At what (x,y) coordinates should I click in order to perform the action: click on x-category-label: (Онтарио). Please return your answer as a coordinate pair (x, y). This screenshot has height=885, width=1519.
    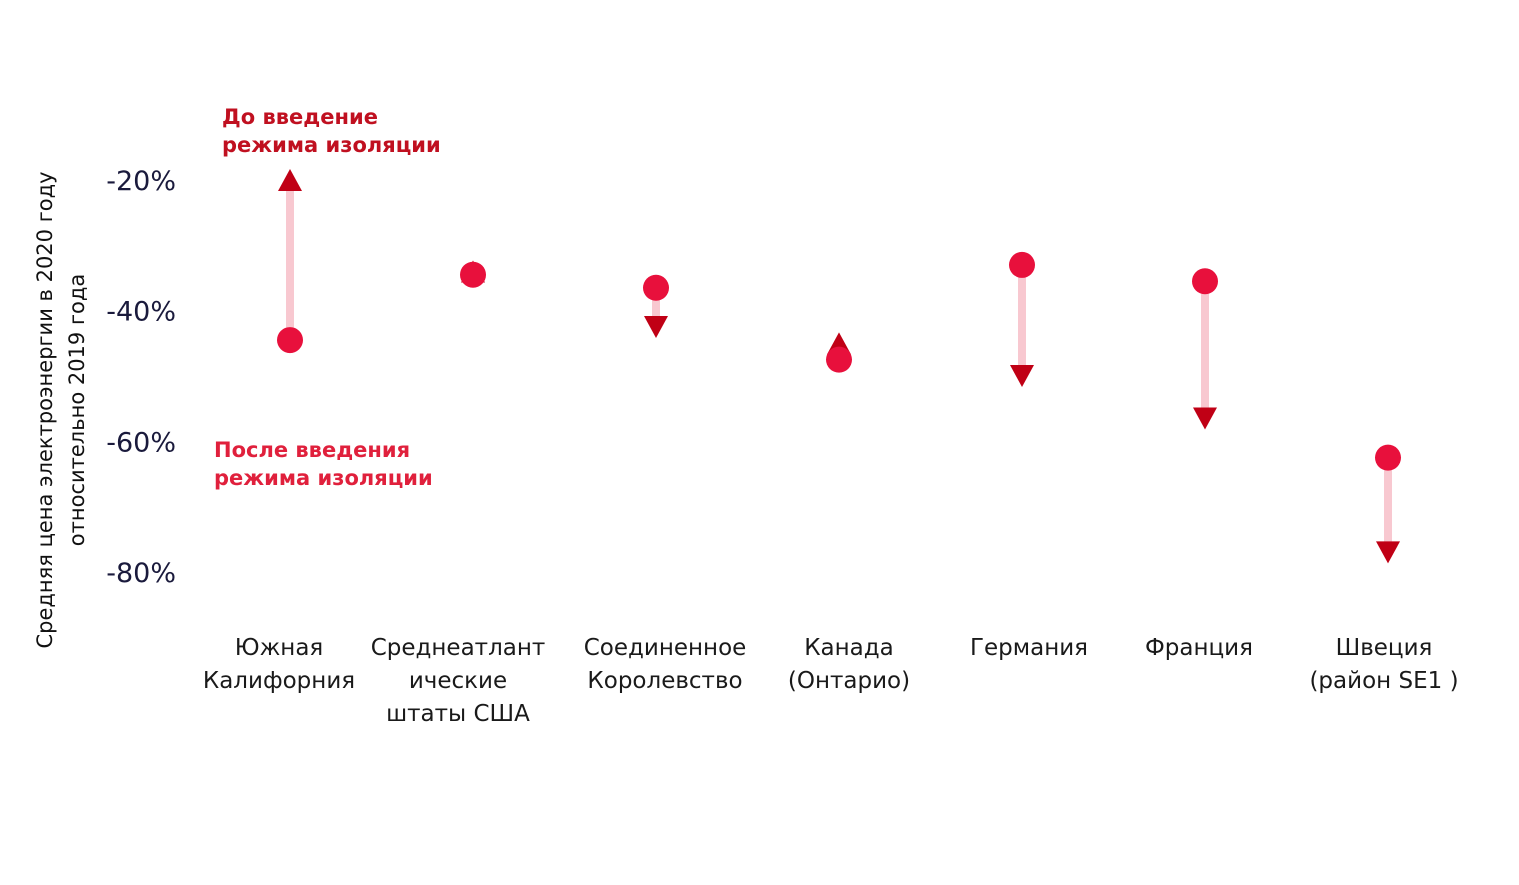
    Looking at the image, I should click on (849, 681).